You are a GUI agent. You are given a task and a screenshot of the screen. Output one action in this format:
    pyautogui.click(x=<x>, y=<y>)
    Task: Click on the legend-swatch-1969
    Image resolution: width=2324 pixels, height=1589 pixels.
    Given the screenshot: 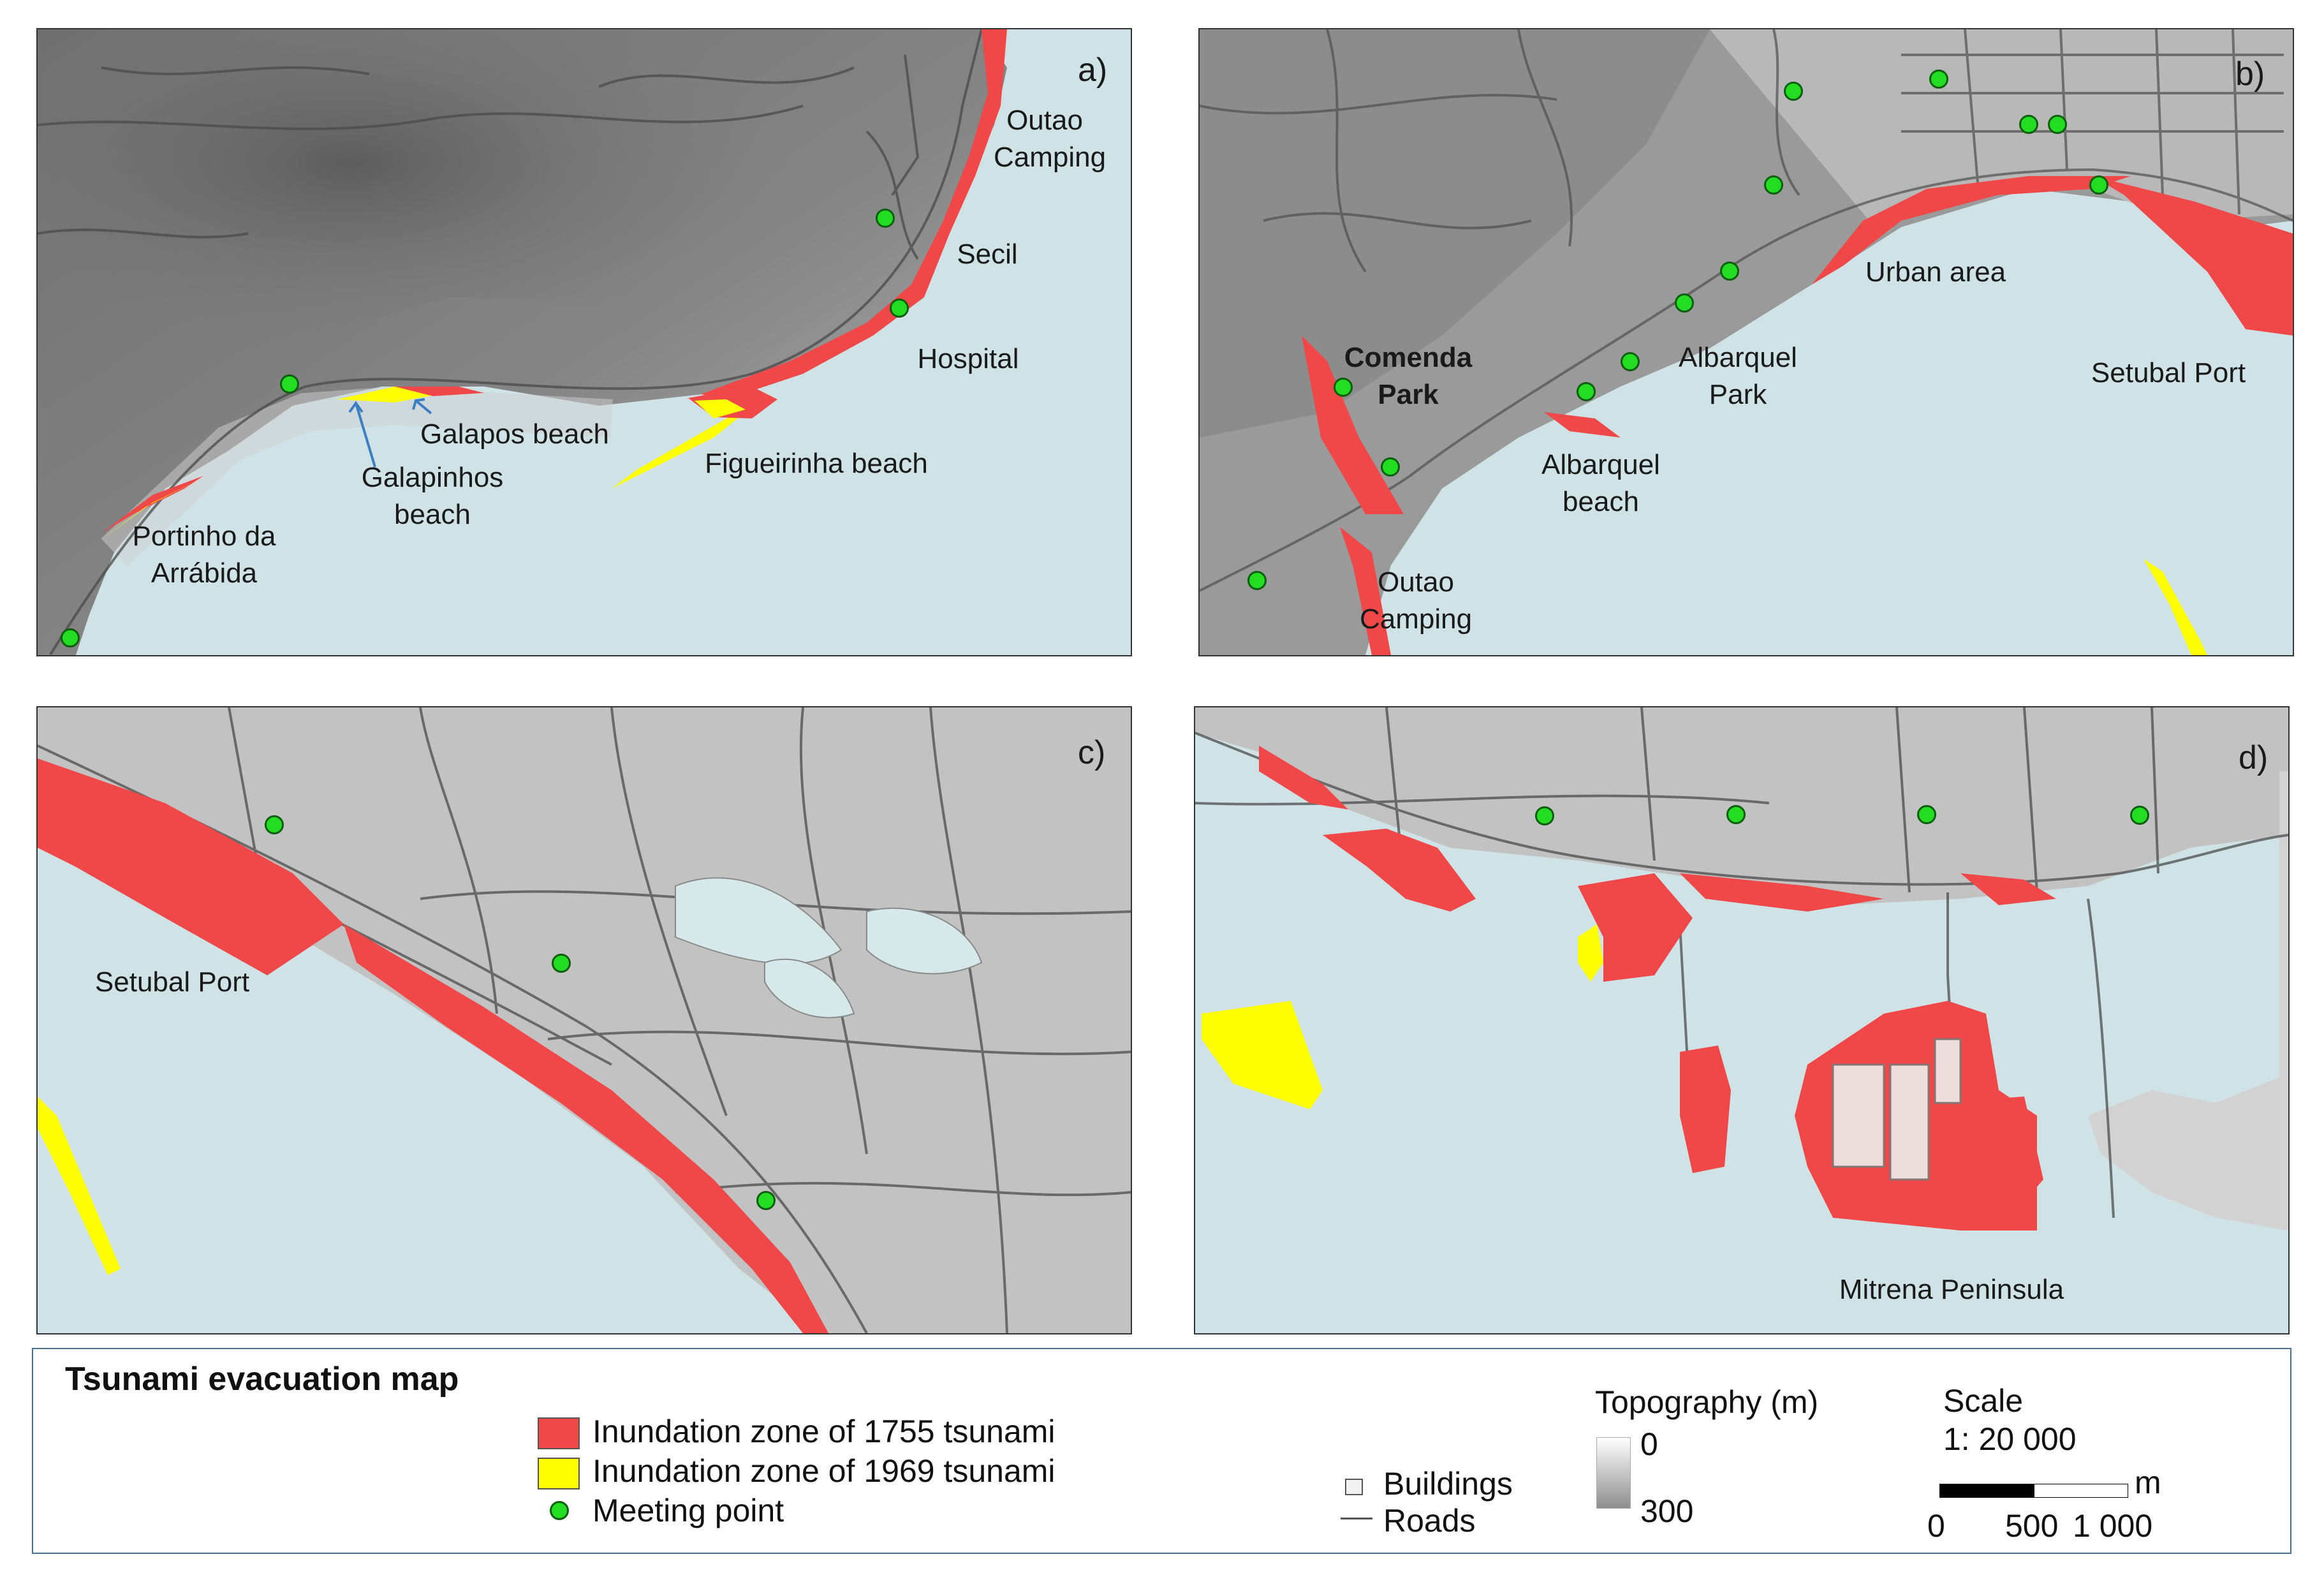 What is the action you would take?
    pyautogui.click(x=559, y=1473)
    